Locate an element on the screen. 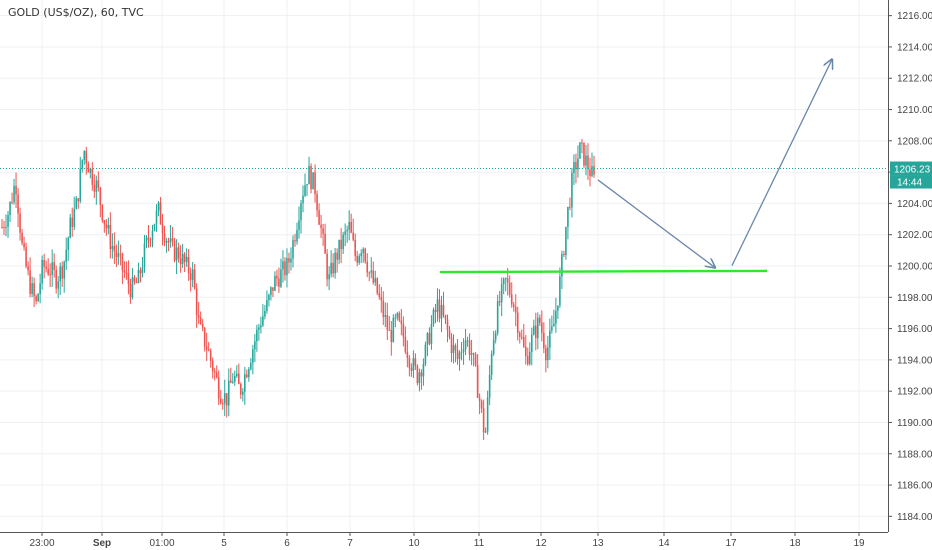  y-tick-label: 1194.00 is located at coordinates (914, 360).